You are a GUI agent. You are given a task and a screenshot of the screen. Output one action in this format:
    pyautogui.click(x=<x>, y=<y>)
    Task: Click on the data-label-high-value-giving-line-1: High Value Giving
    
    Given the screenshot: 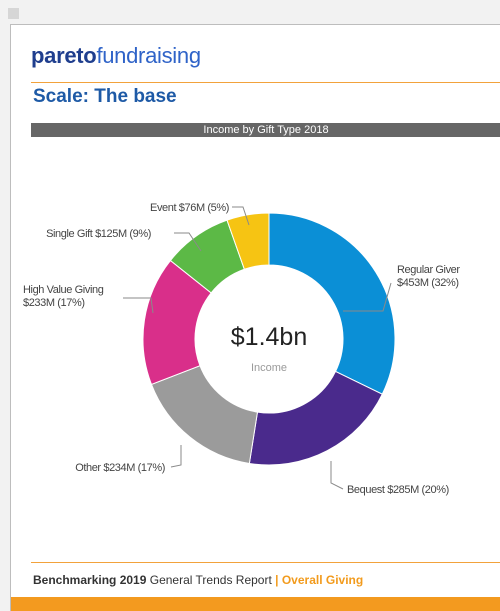 What is the action you would take?
    pyautogui.click(x=63, y=290)
    